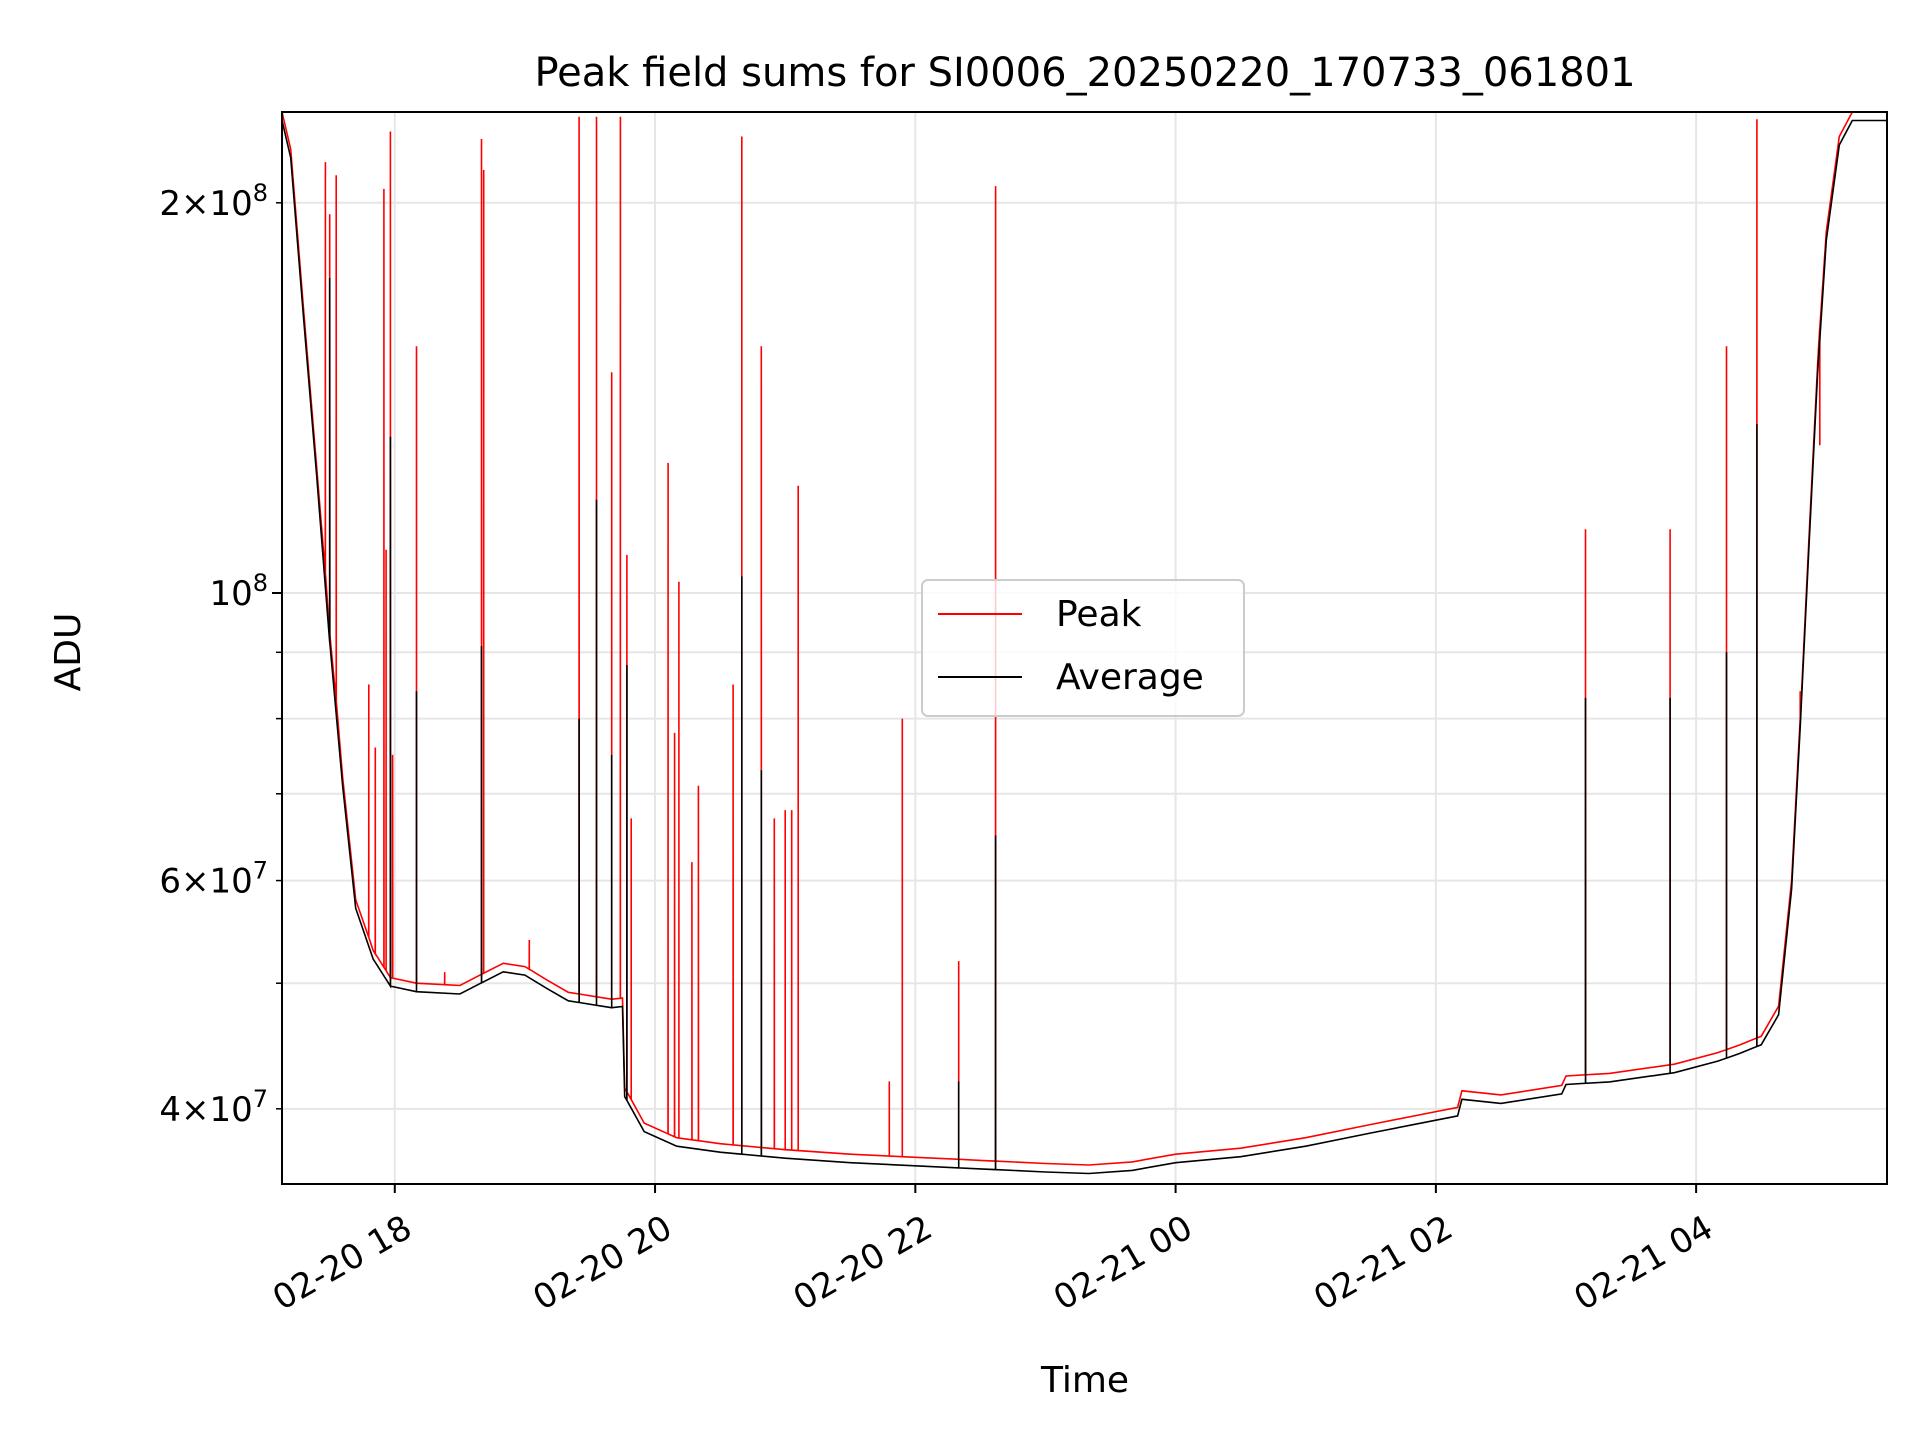 This screenshot has height=1444, width=1920. Describe the element at coordinates (1099, 614) in the screenshot. I see `legend-peak-label: Peak` at that location.